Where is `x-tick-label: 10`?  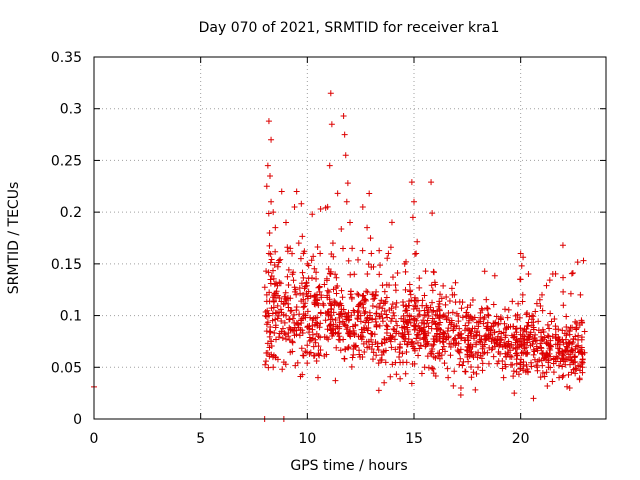
x-tick-label: 10 is located at coordinates (307, 439).